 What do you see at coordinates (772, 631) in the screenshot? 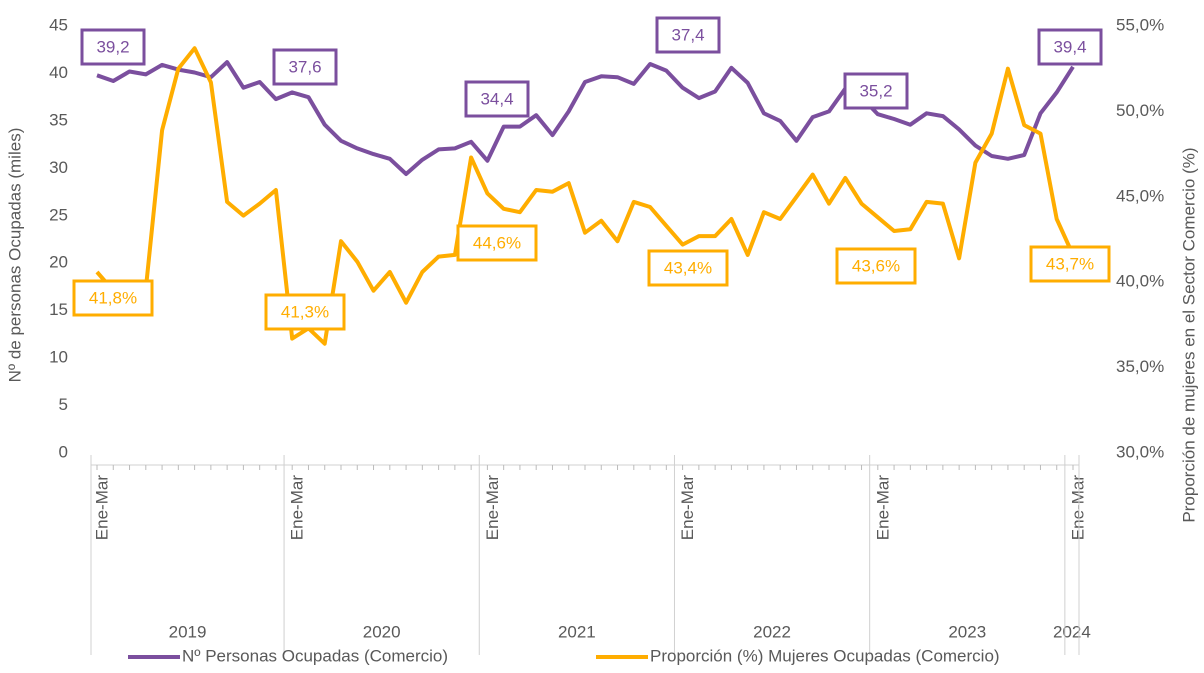
I see `group-label: 2022` at bounding box center [772, 631].